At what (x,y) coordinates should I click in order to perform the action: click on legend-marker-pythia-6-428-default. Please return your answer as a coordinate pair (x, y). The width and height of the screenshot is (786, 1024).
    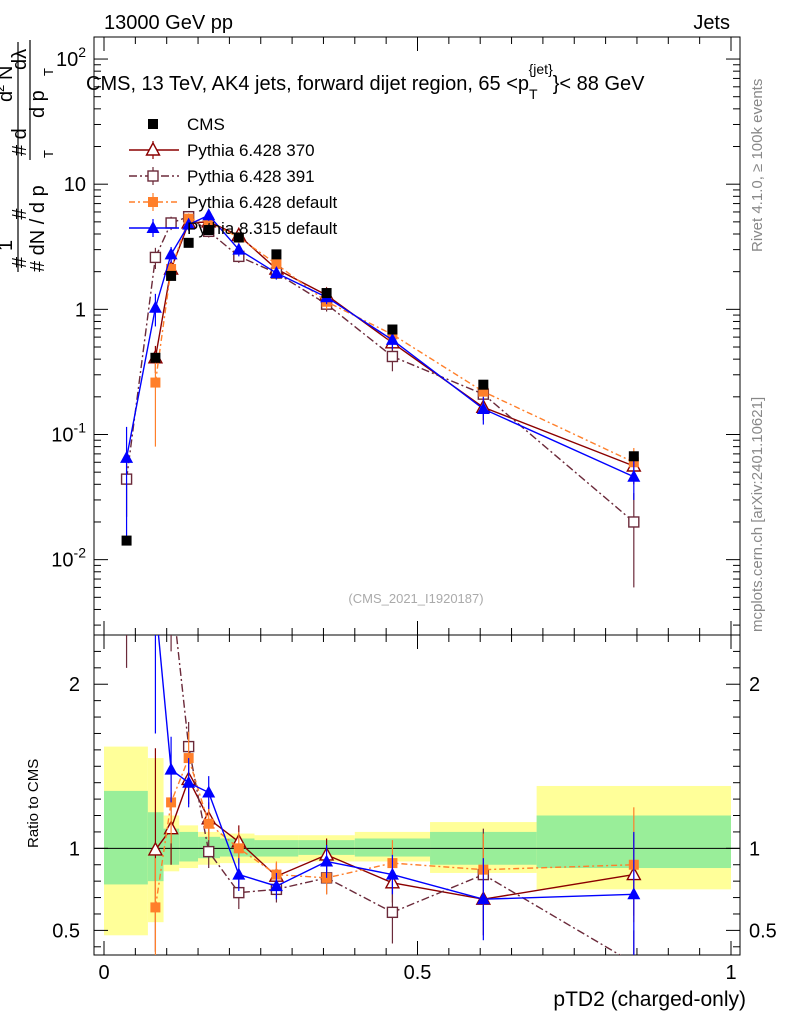
    Looking at the image, I should click on (153, 202).